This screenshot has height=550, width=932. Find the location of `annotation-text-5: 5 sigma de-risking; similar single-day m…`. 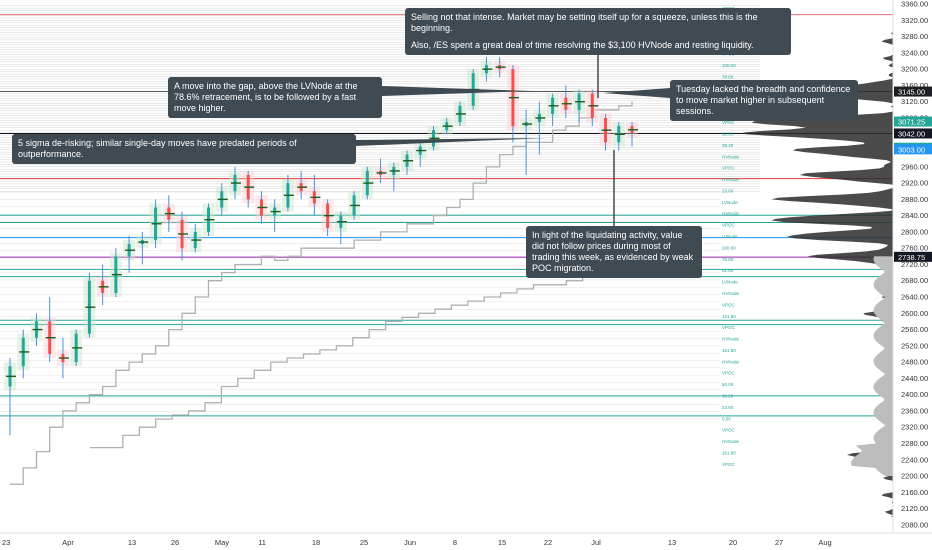

annotation-text-5: 5 sigma de-risking; similar single-day m… is located at coordinates (157, 148).